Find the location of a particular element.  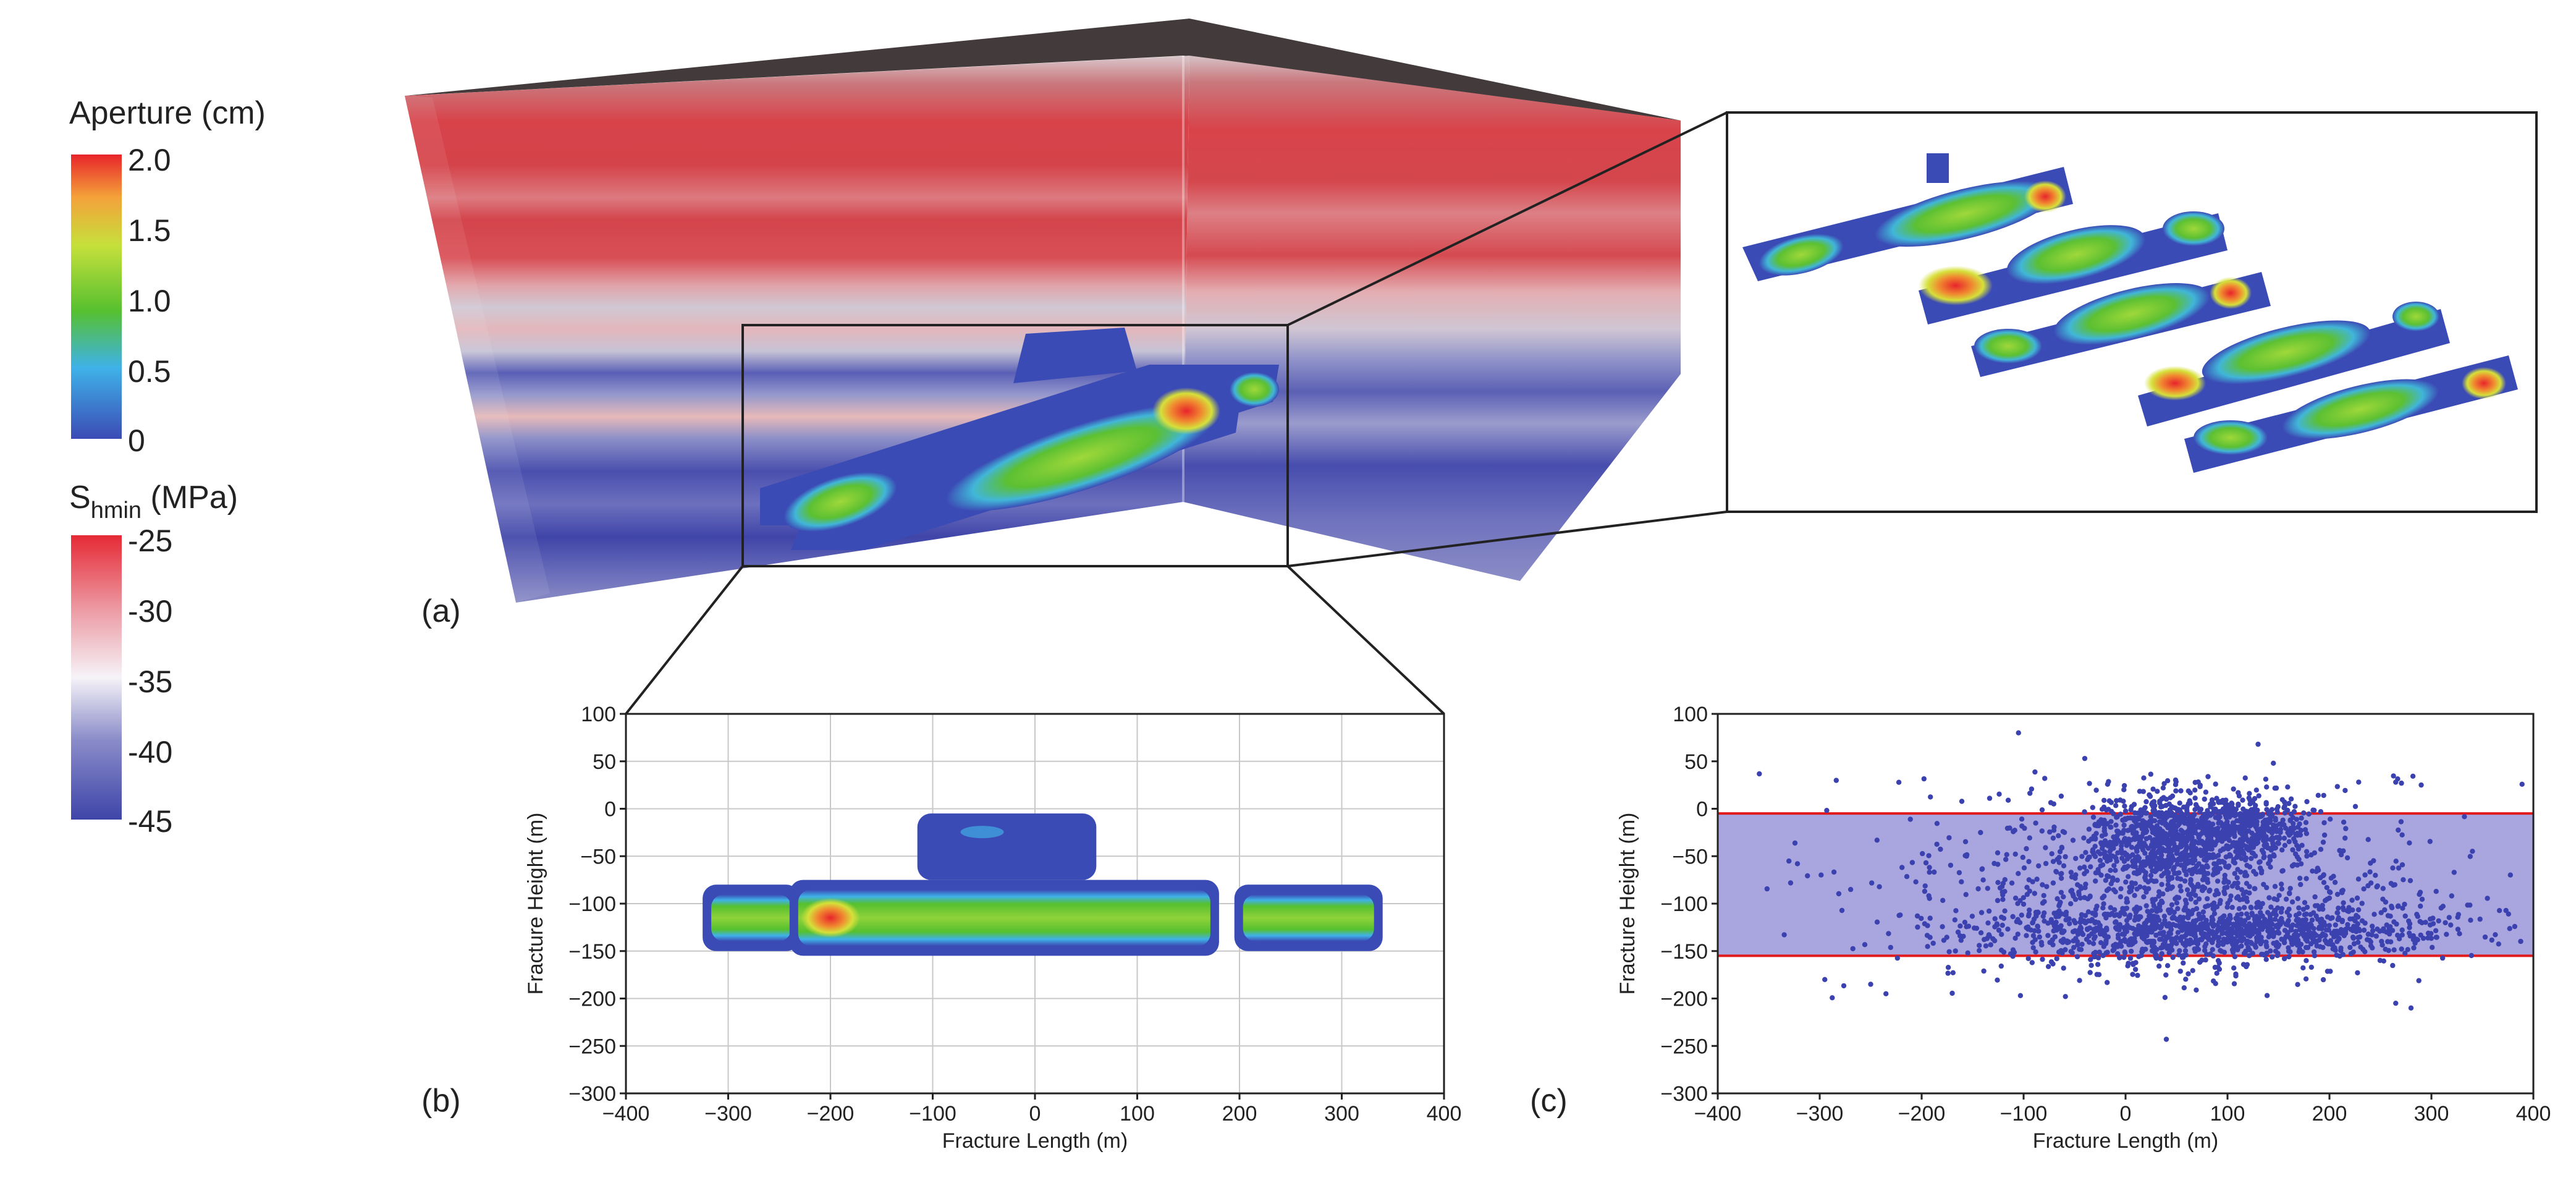

panel-label-b: (b) is located at coordinates (441, 1101).